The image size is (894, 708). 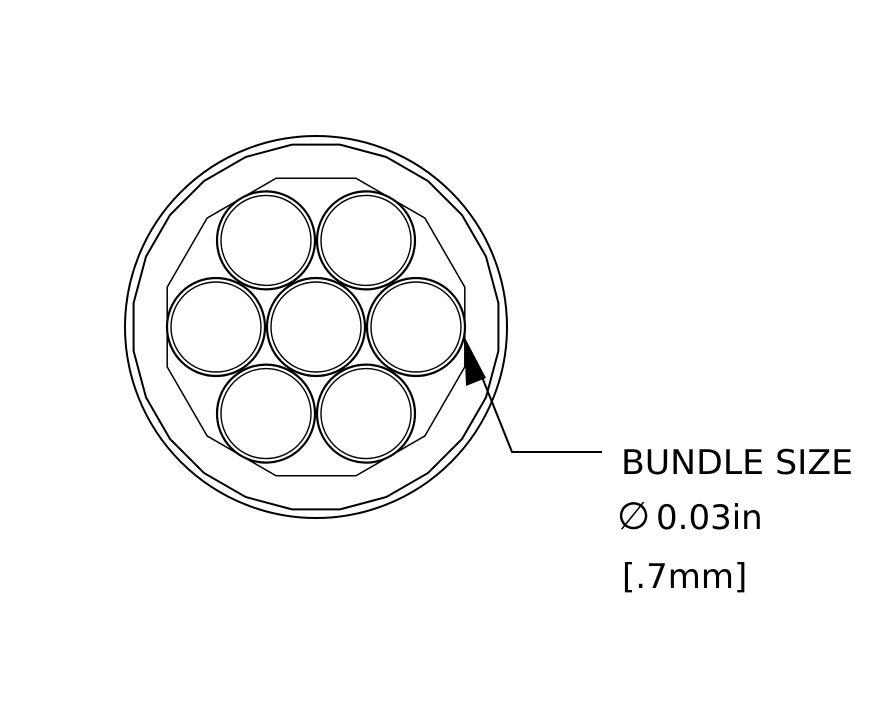 I want to click on fiber-bundle, so click(x=316, y=327).